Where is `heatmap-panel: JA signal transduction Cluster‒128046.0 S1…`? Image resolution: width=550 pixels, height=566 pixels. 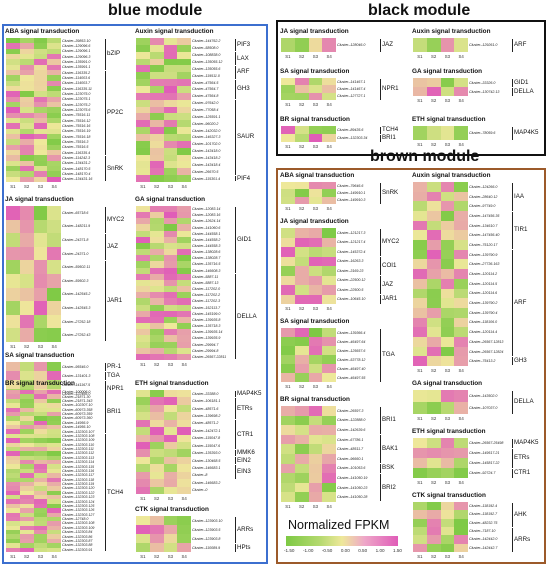 heatmap-panel: JA signal transduction Cluster‒128046.0 S1… is located at coordinates (345, 45).